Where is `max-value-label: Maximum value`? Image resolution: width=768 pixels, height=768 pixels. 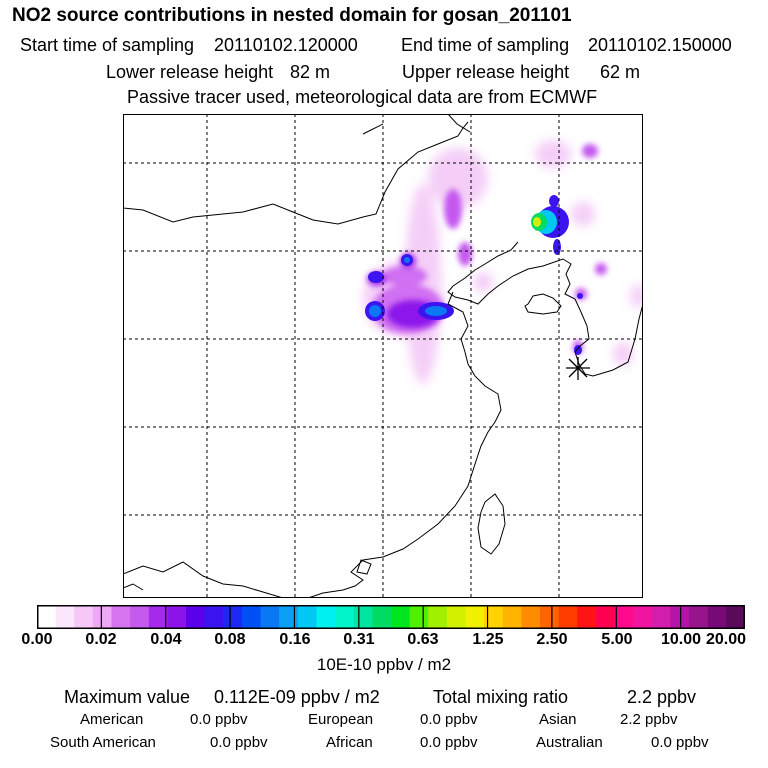 max-value-label: Maximum value is located at coordinates (127, 697).